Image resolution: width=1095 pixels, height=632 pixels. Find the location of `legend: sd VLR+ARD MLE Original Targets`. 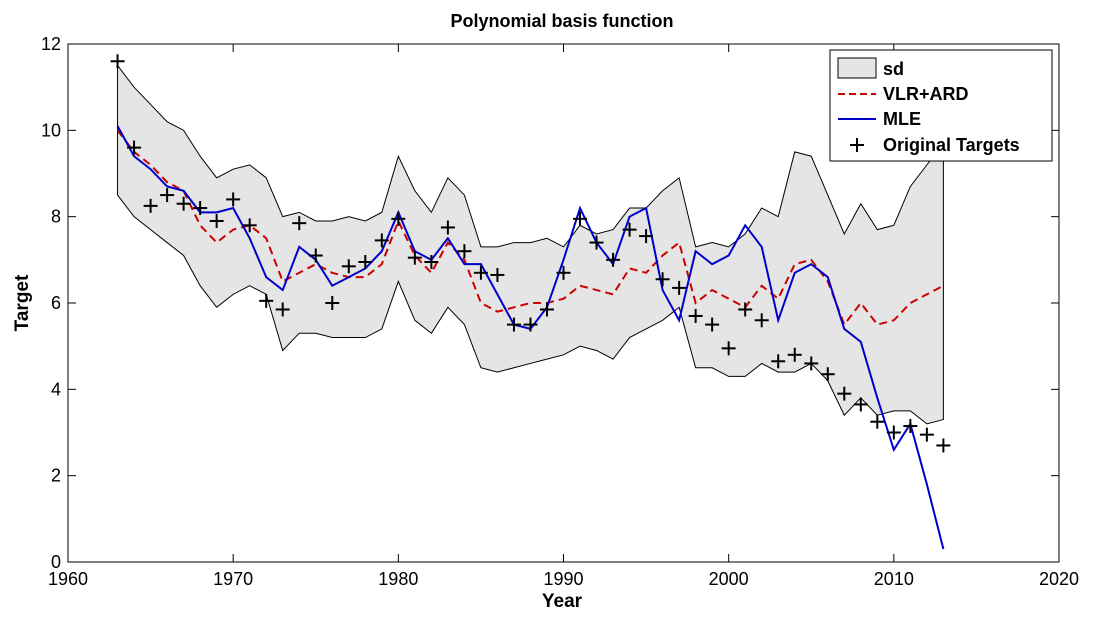

legend: sd VLR+ARD MLE Original Targets is located at coordinates (941, 105).